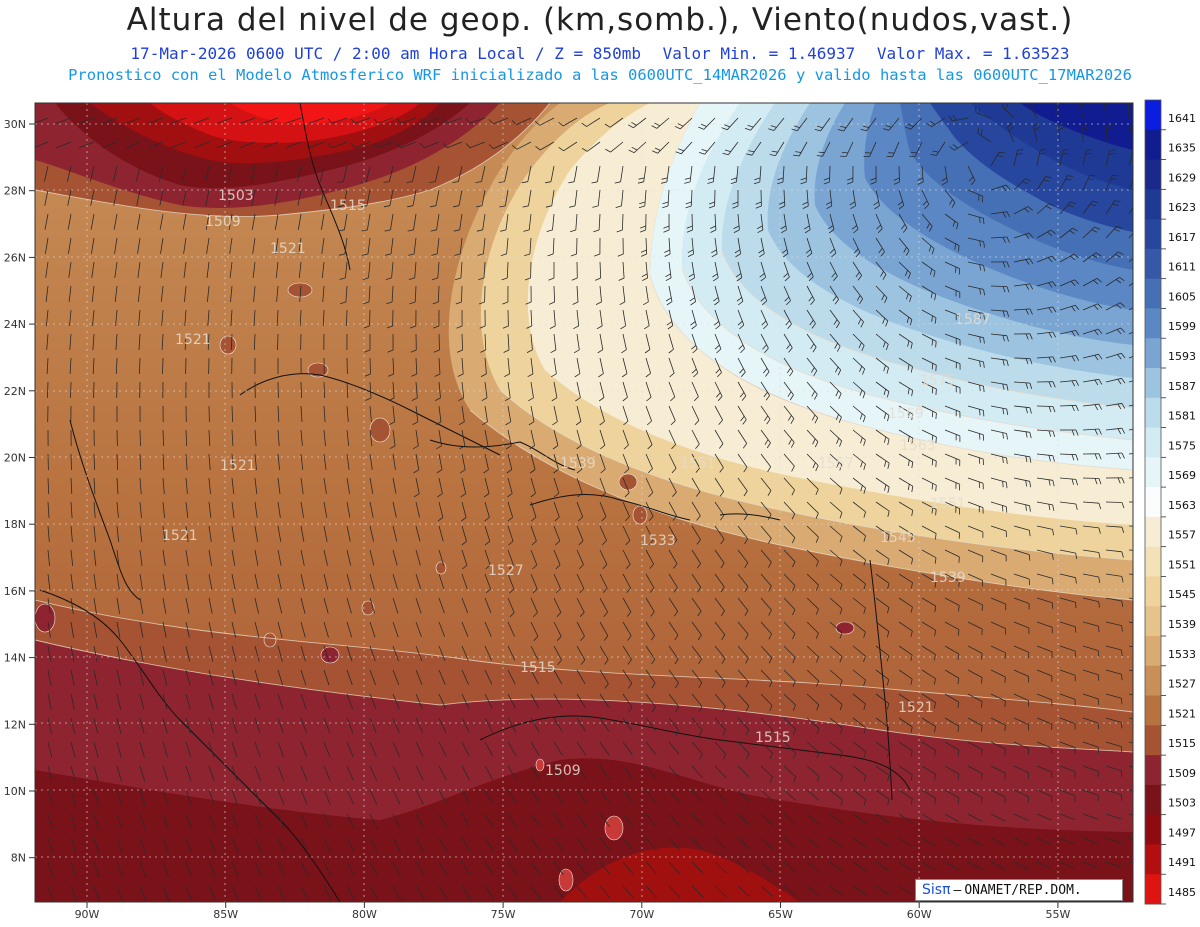 The height and width of the screenshot is (927, 1200). I want to click on min-value: Valor Min. = 1.46937, so click(759, 53).